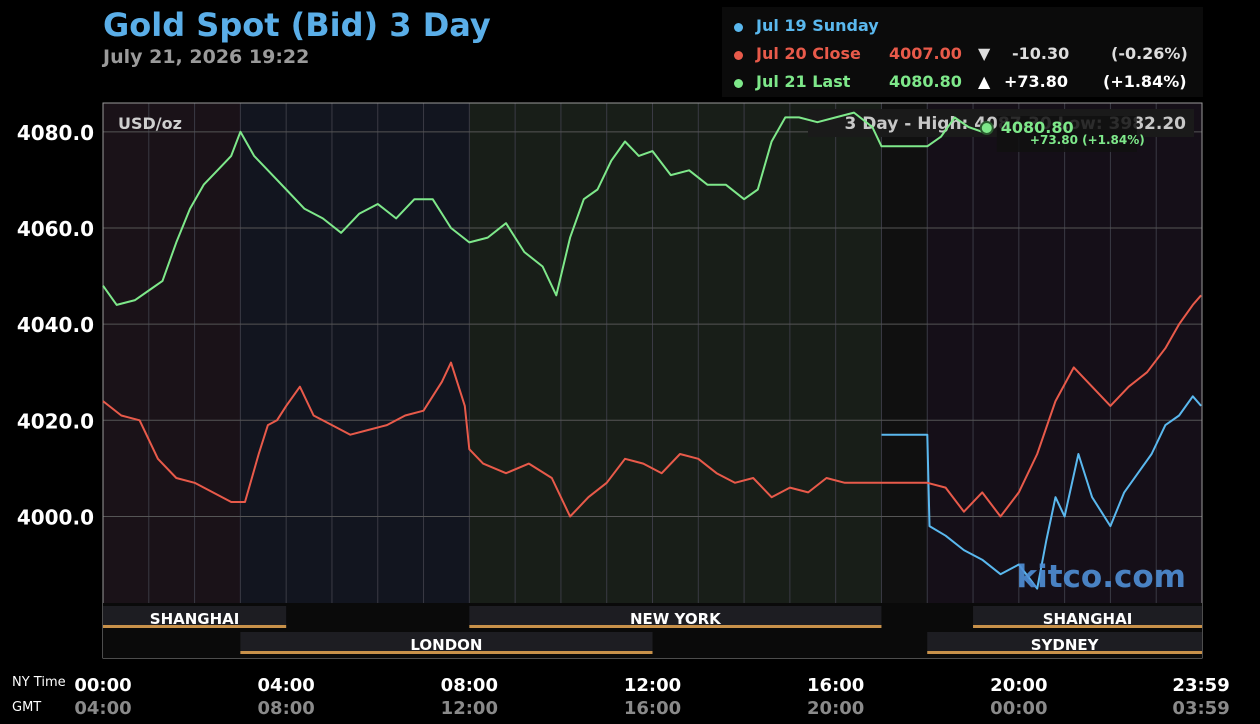 The height and width of the screenshot is (724, 1260). Describe the element at coordinates (55, 421) in the screenshot. I see `y-tick-label: 4020.0` at that location.